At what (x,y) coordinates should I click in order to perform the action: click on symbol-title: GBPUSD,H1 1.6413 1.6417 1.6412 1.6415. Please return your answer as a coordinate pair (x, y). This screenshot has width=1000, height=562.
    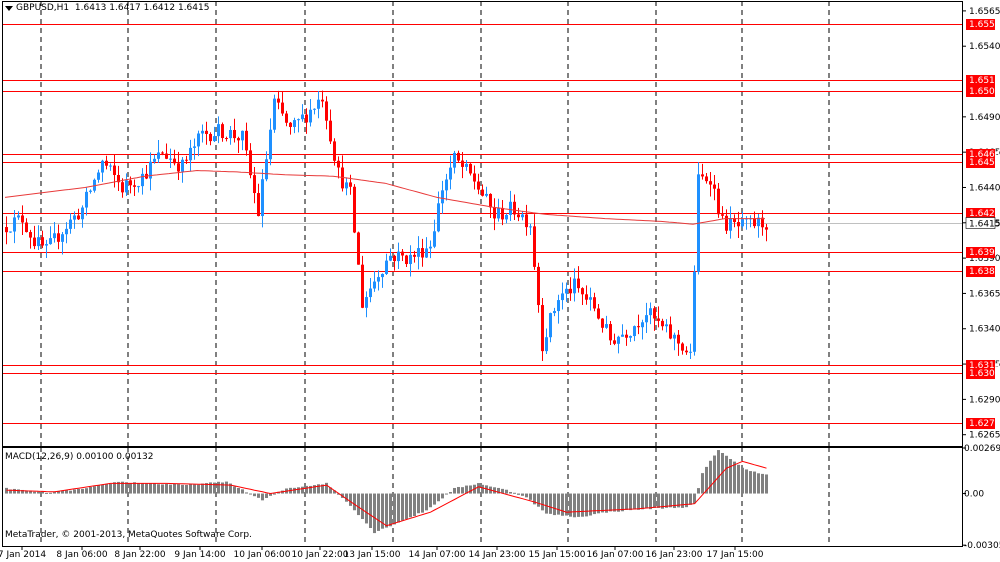
    Looking at the image, I should click on (112, 8).